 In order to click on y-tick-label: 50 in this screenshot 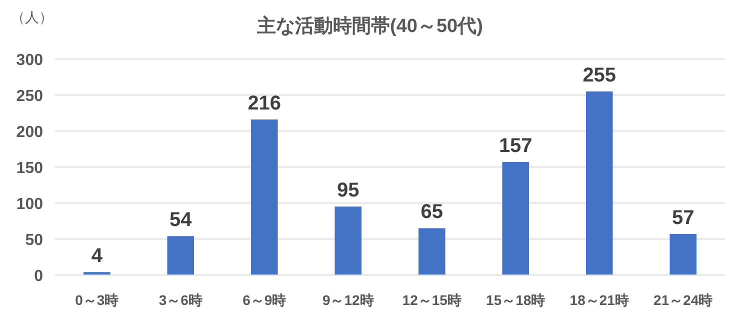, I will do `click(34, 240)`.